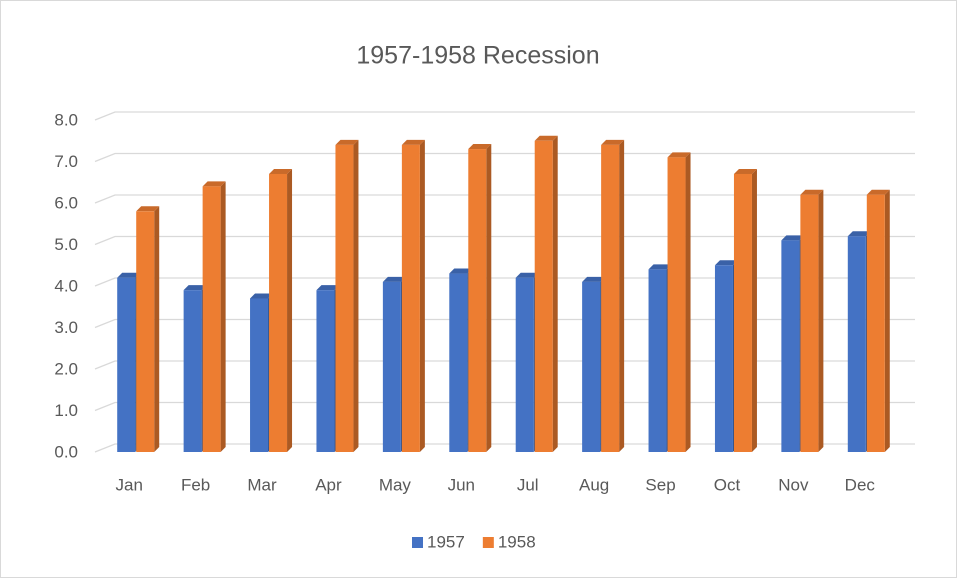 The height and width of the screenshot is (578, 957). Describe the element at coordinates (195, 484) in the screenshot. I see `x-tick-label: Feb` at that location.